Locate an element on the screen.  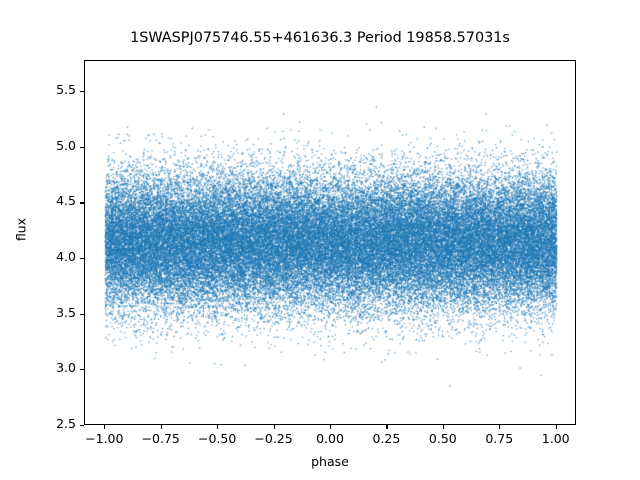
x-tick-label: 0.75 is located at coordinates (499, 438).